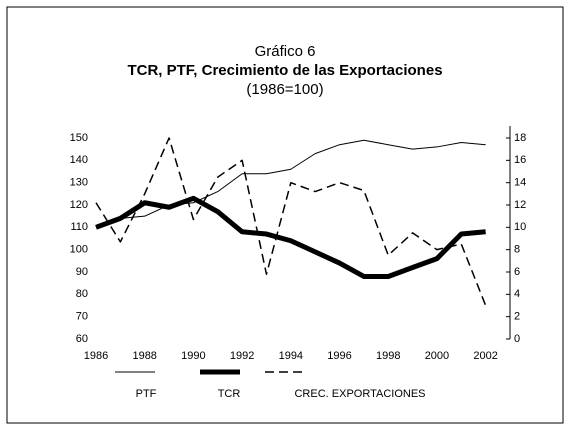 The width and height of the screenshot is (570, 429). I want to click on y2-tick-label: 10, so click(520, 227).